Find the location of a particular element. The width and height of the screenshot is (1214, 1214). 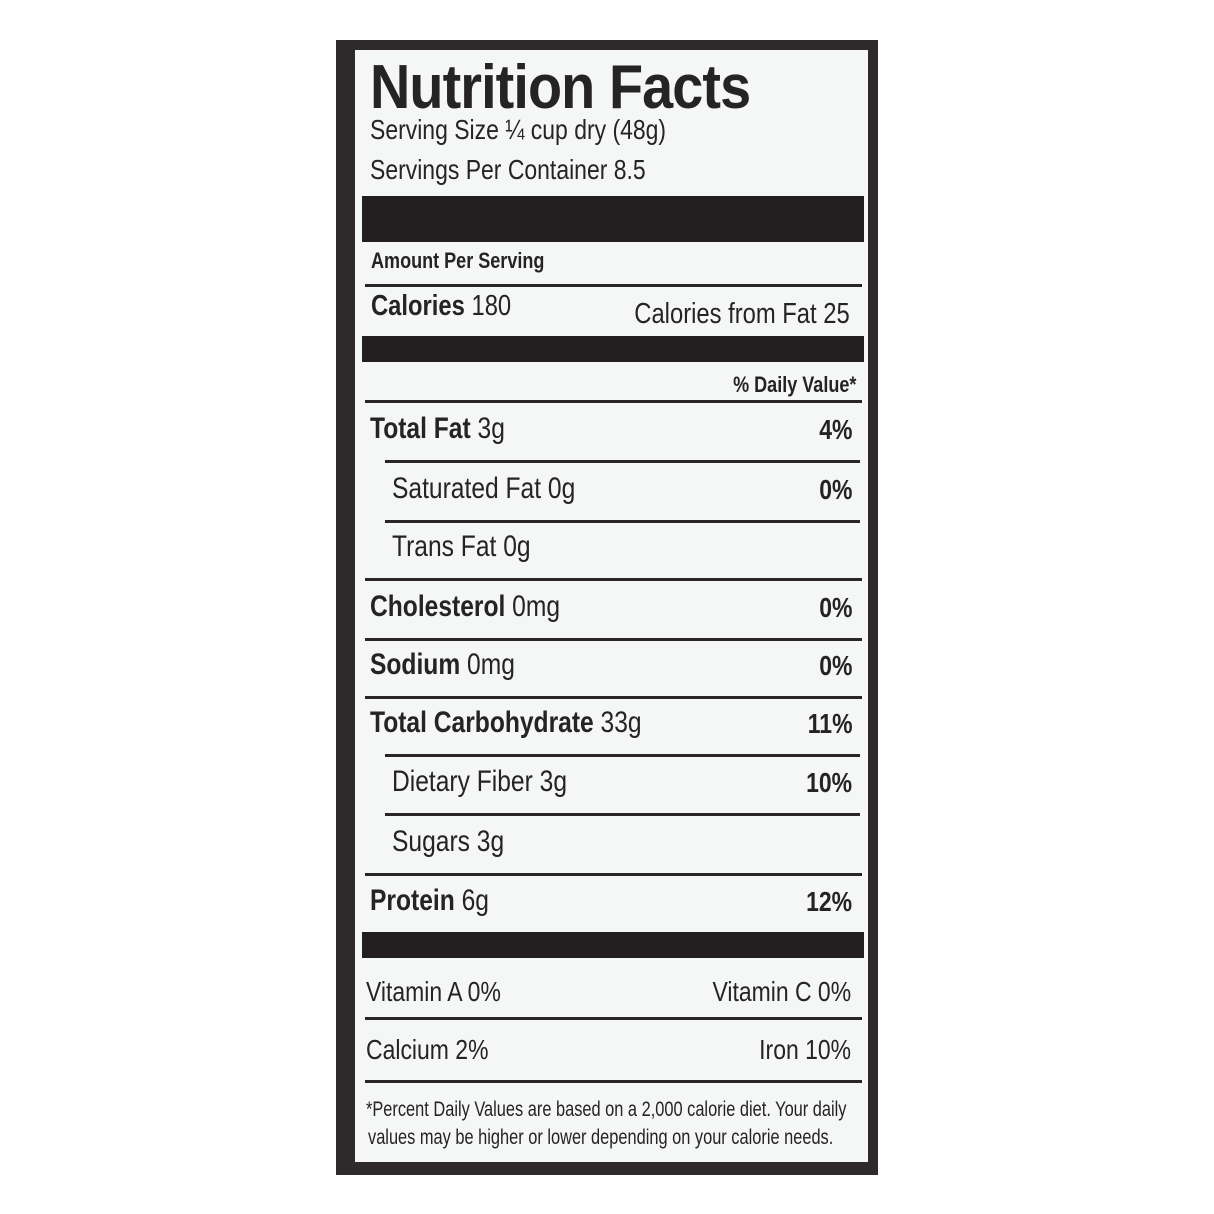

nutrient-name: Total Carbohydrate is located at coordinates (482, 722).